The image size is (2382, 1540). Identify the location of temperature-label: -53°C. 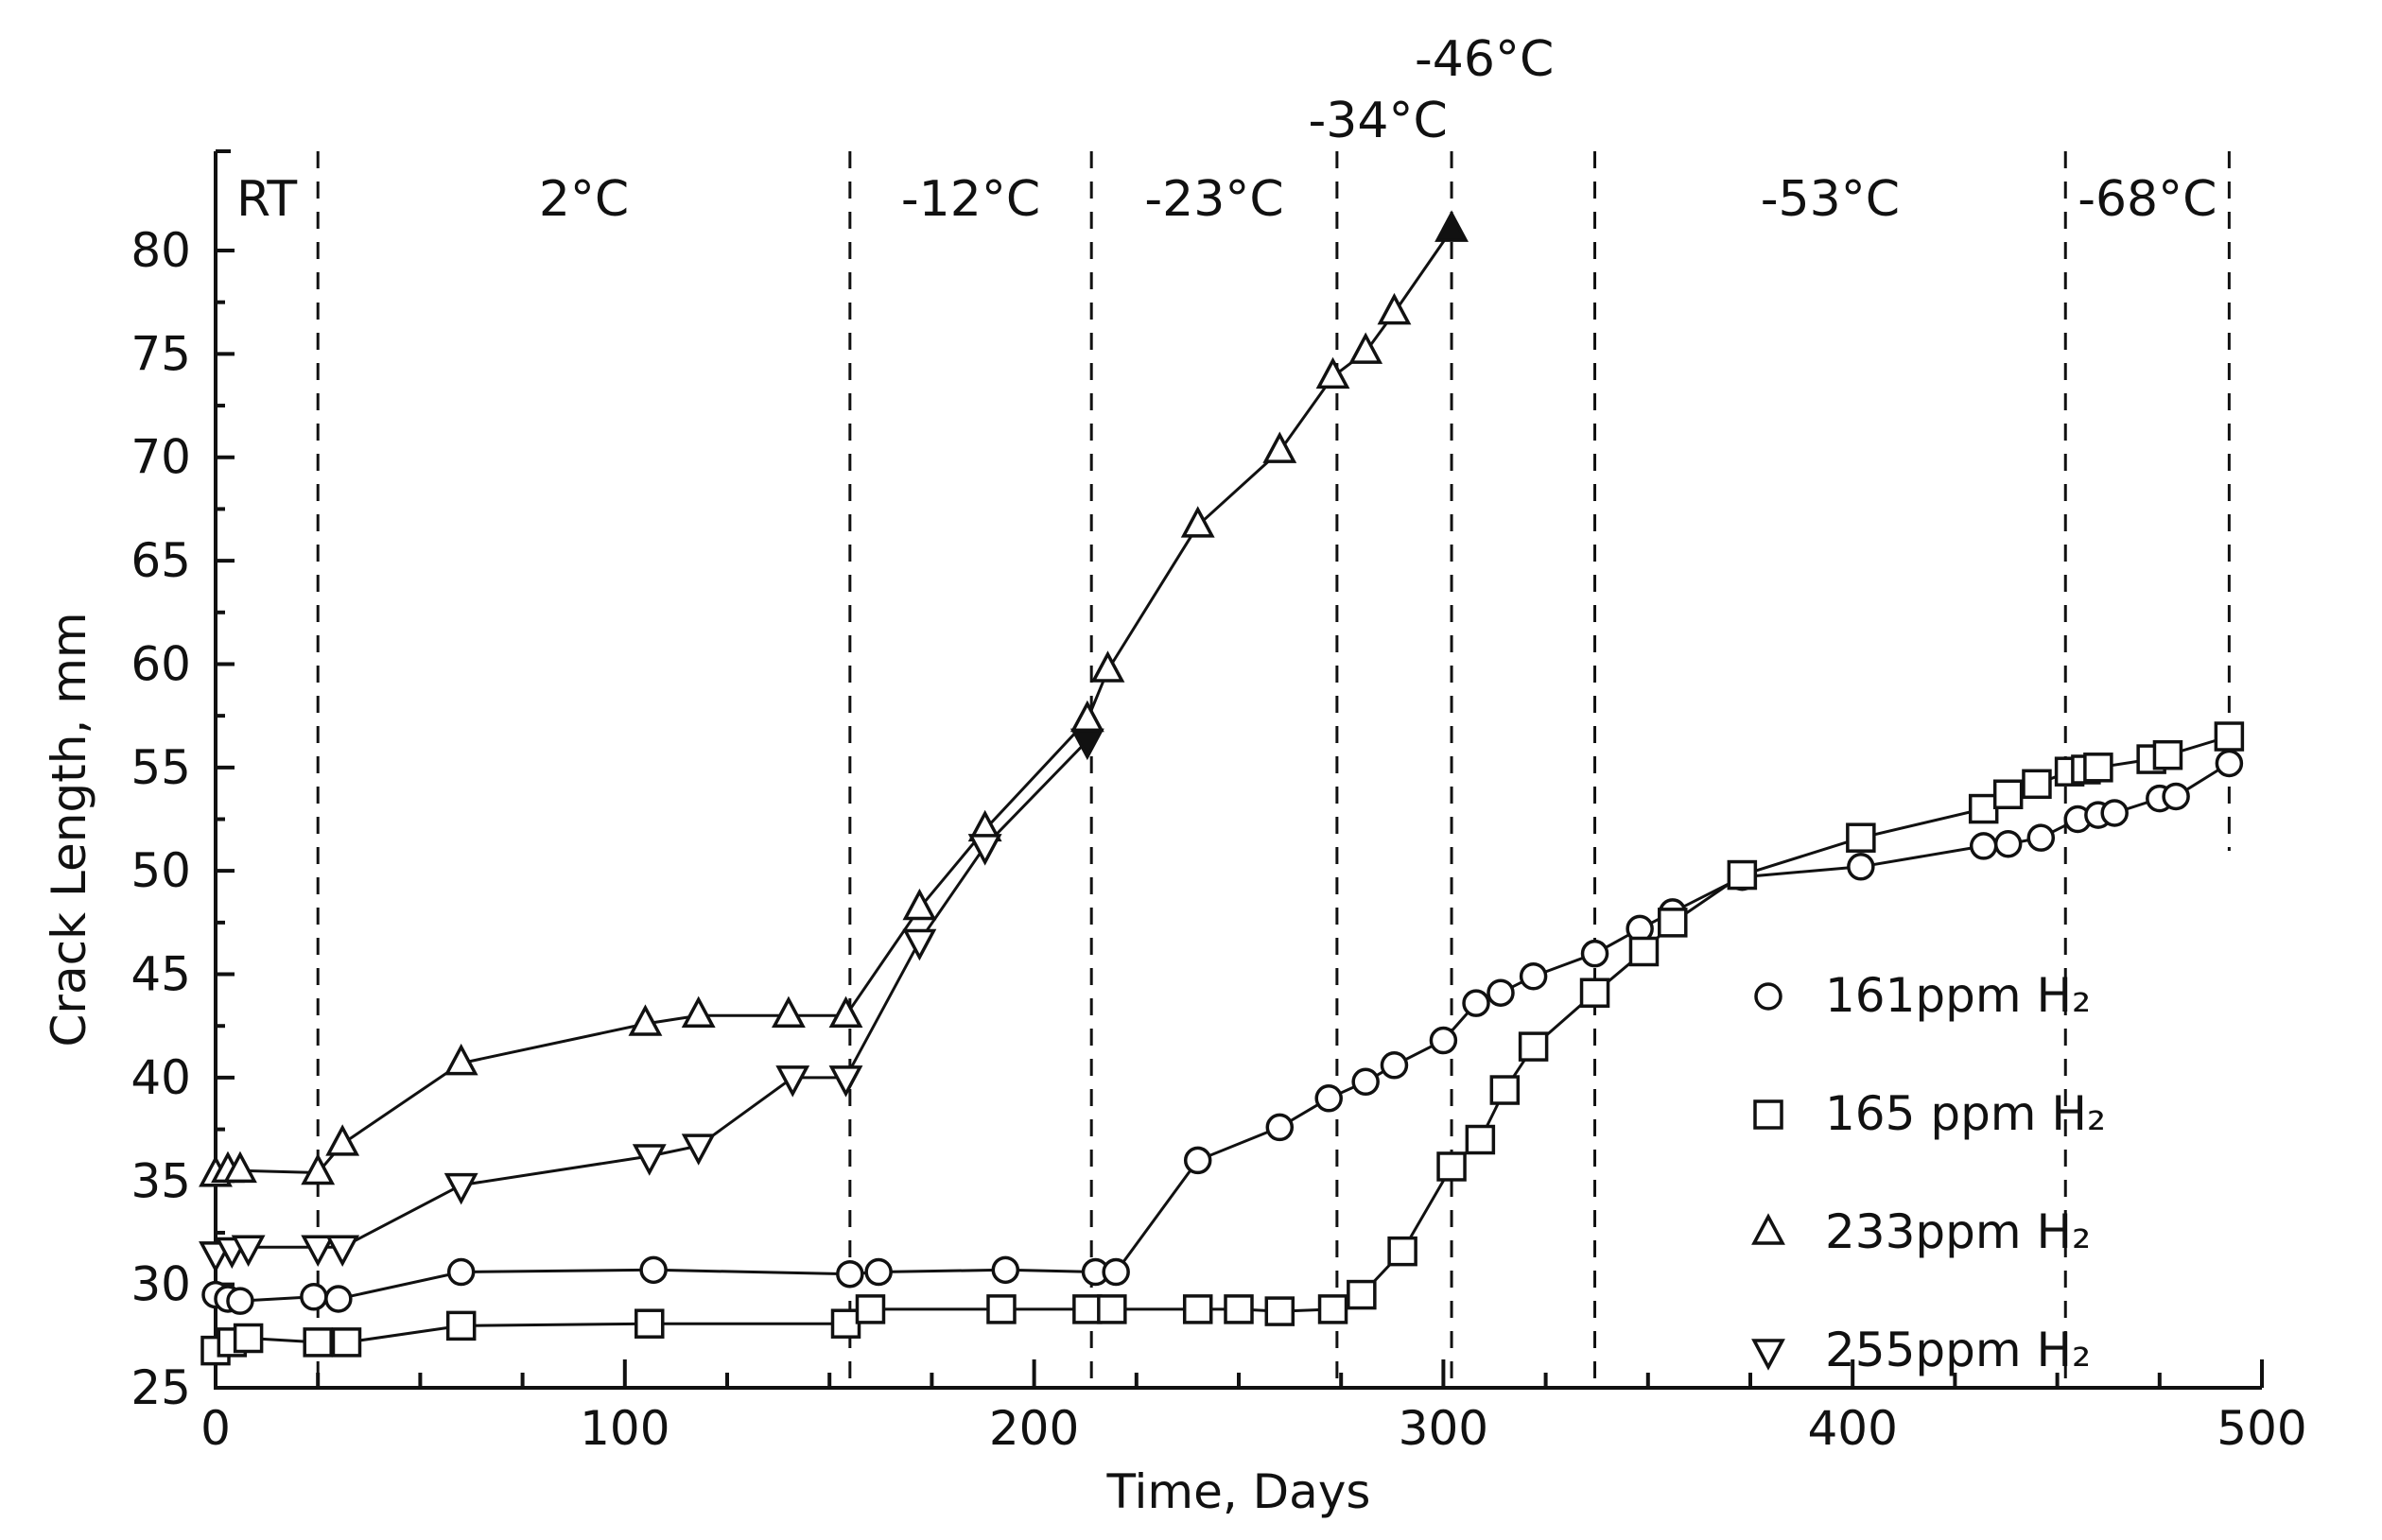
(1831, 199).